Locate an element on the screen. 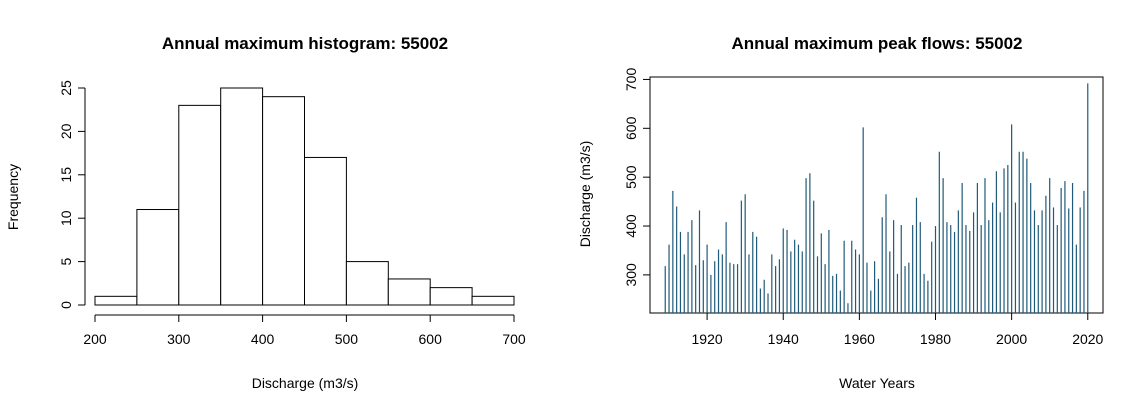 The image size is (1144, 412). peakflow-y-label: Discharge (m3/s) is located at coordinates (585, 194).